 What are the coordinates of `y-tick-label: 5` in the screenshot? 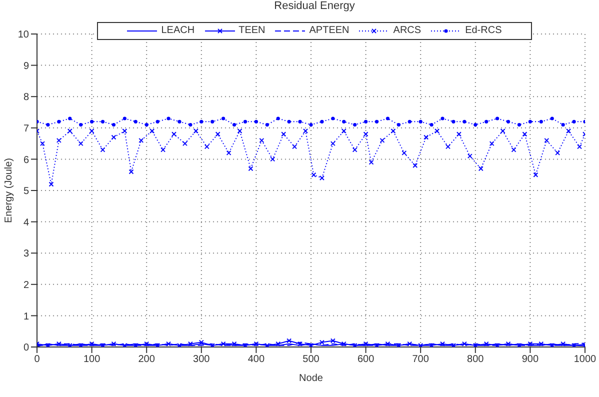 It's located at (26, 192).